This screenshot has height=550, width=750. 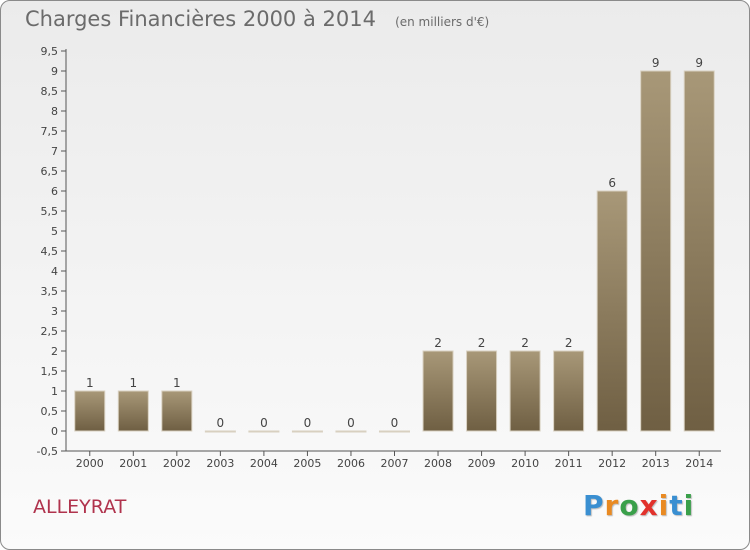 I want to click on y-tick-label: 9, so click(x=54, y=71).